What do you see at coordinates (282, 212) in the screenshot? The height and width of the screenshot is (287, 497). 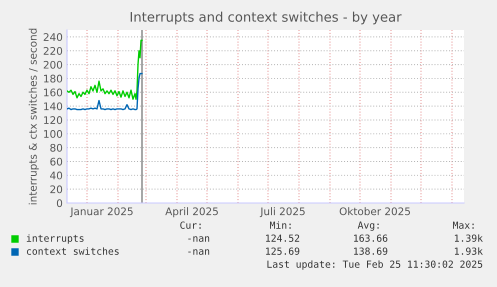 I see `x-tick-label: Juli 2025` at bounding box center [282, 212].